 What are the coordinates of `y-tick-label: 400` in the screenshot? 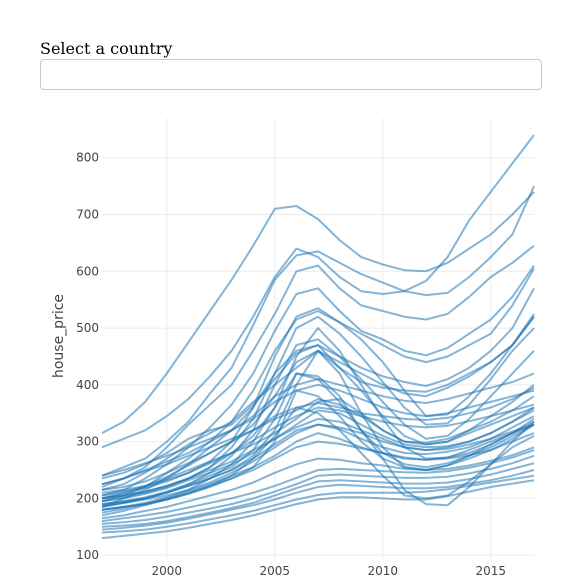 It's located at (87, 385).